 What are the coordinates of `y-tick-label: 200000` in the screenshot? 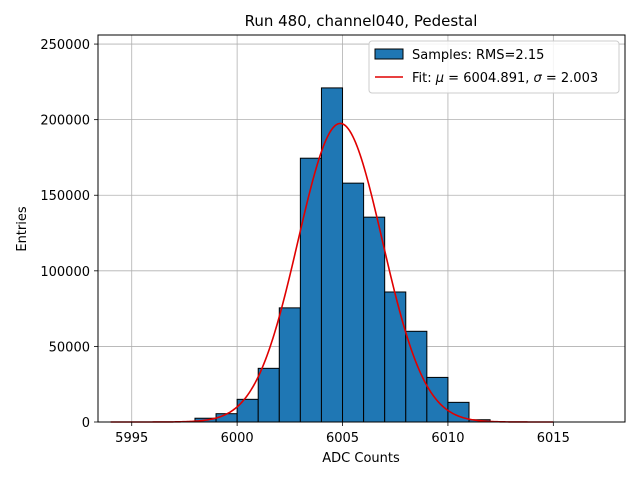 It's located at (65, 121).